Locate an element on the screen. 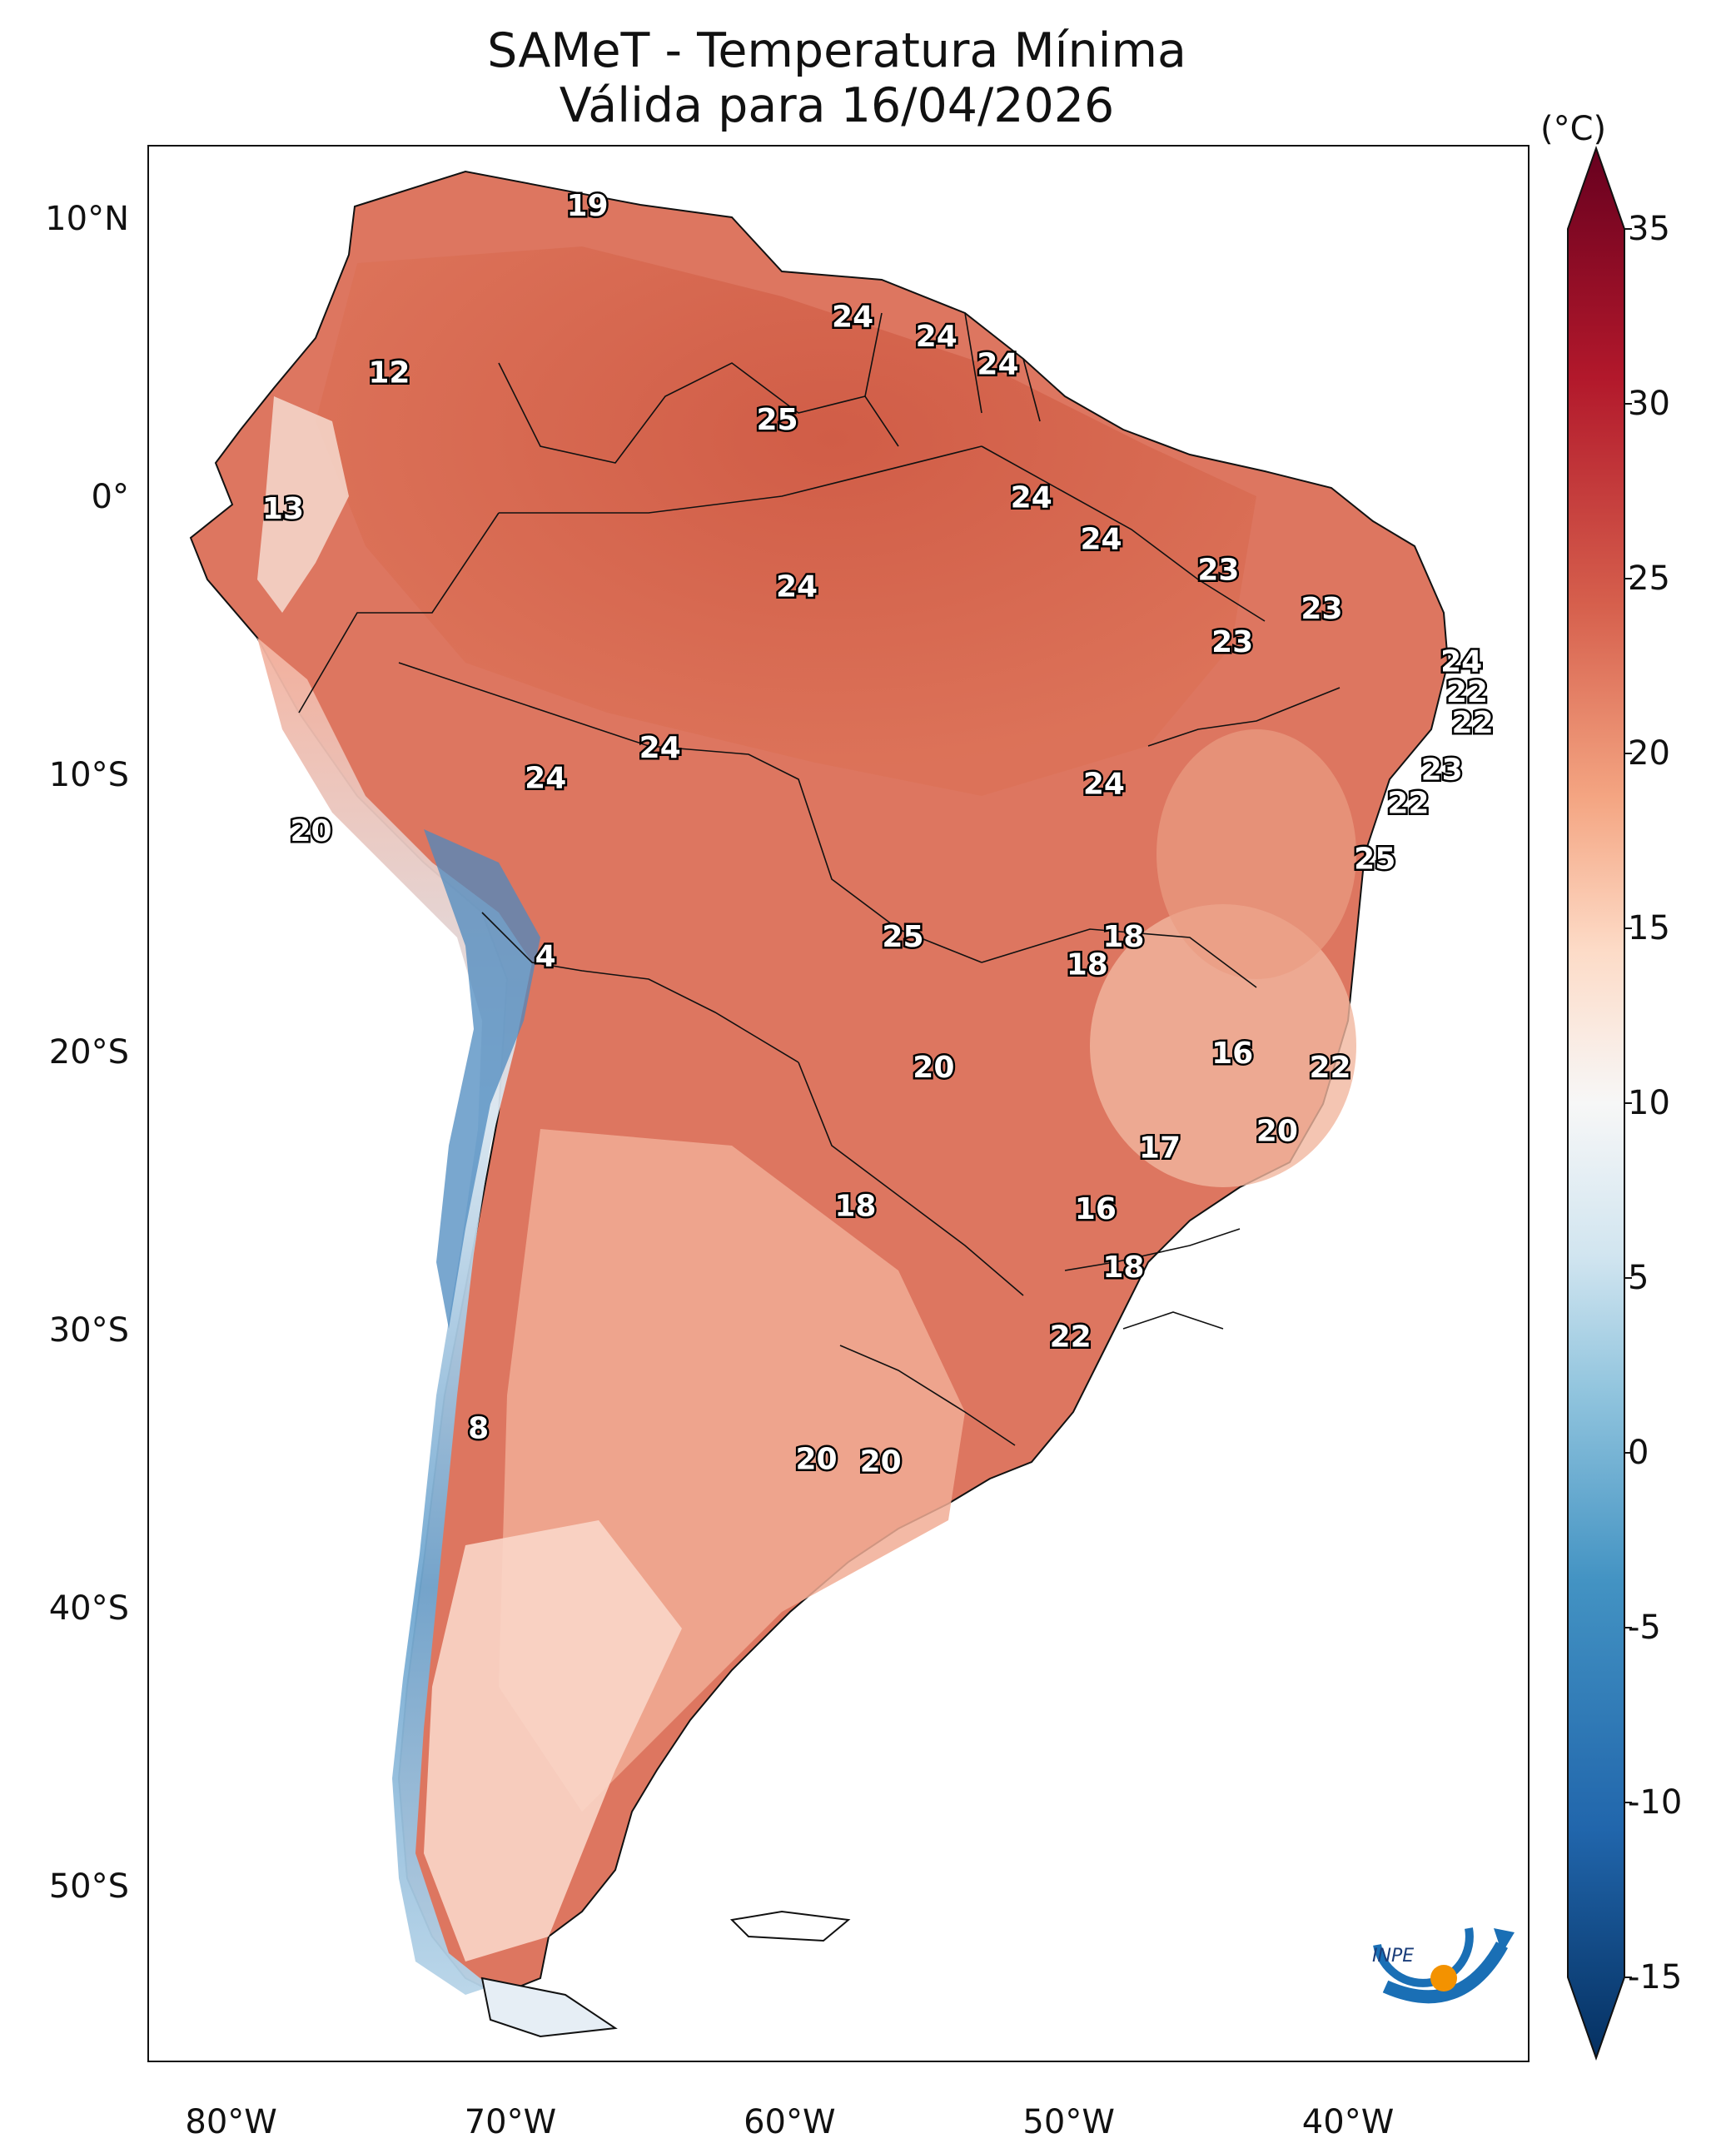 The height and width of the screenshot is (2153, 1736). colorbar-tick-label: 35 is located at coordinates (1649, 229).